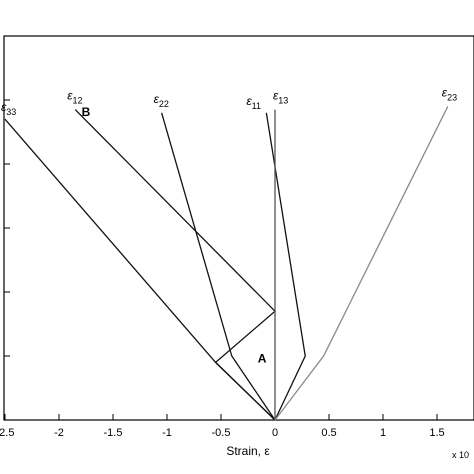 The width and height of the screenshot is (474, 474). I want to click on x-tick-label: -0.5, so click(221, 433).